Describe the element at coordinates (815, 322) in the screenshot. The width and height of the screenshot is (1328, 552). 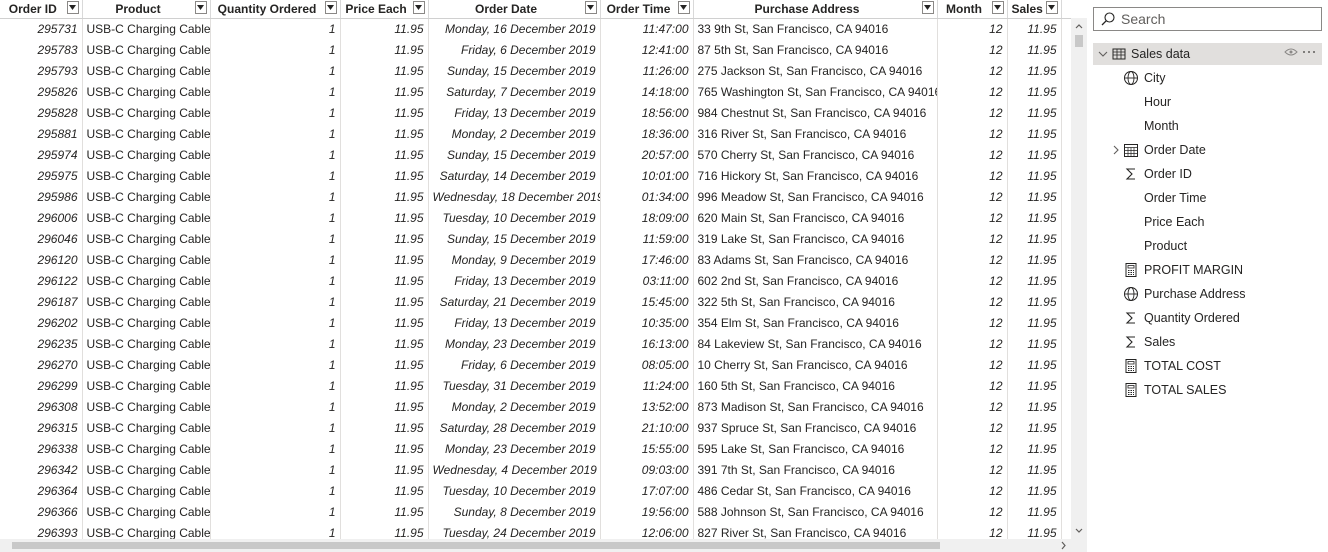
I see `cell-purchase-address: 354 Elm St, San Francisco, CA 94016` at that location.